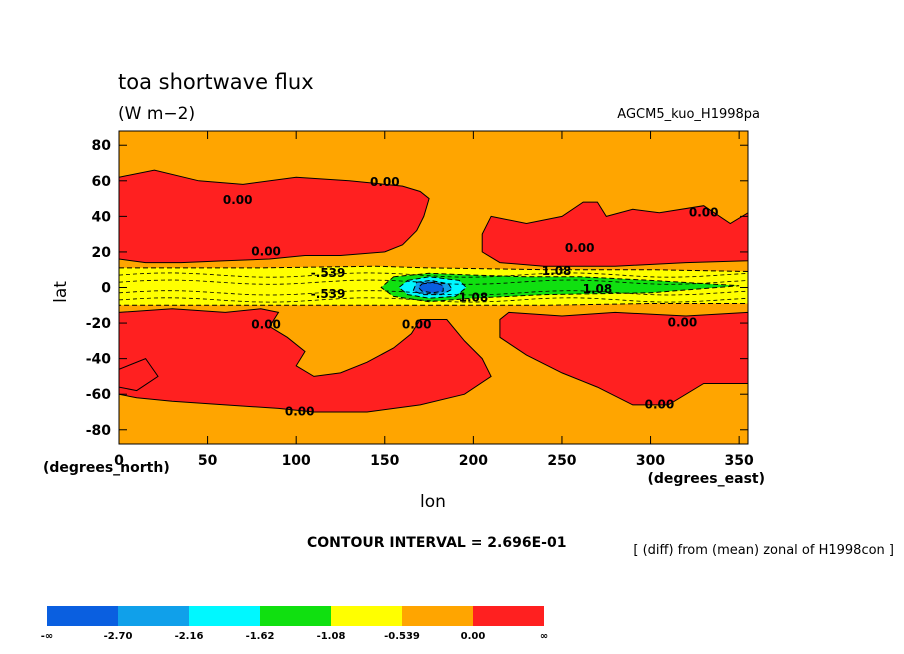 This screenshot has height=654, width=904. I want to click on y-tick-label-8: -80, so click(99, 431).